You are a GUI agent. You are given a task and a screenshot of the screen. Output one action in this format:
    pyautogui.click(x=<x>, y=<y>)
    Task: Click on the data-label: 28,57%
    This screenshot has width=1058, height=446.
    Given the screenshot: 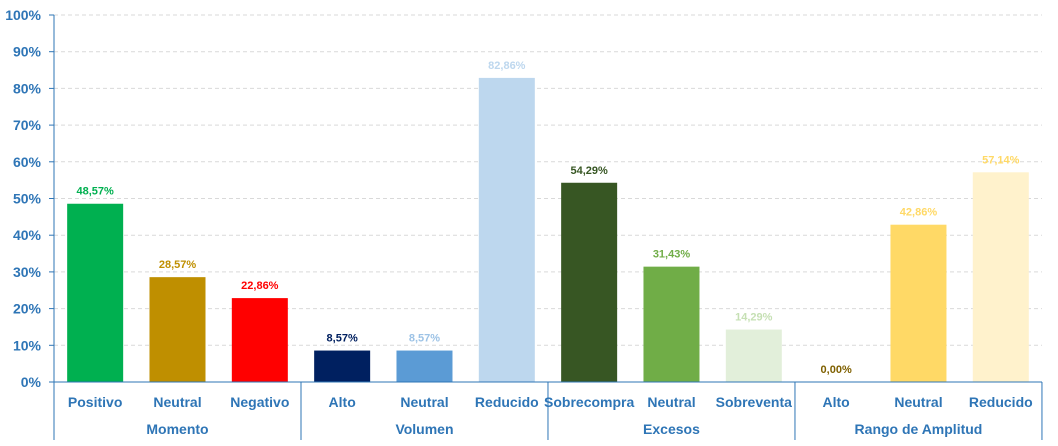 What is the action you would take?
    pyautogui.click(x=178, y=265)
    